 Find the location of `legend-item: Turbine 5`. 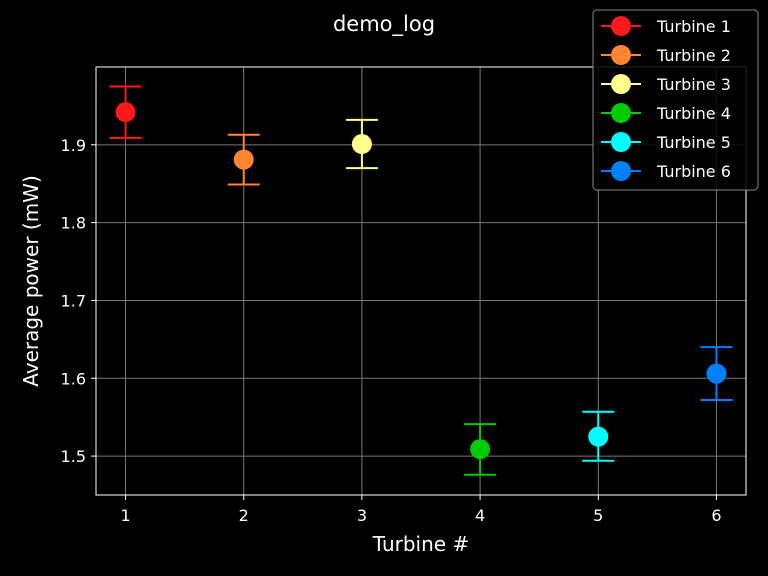

legend-item: Turbine 5 is located at coordinates (666, 142).